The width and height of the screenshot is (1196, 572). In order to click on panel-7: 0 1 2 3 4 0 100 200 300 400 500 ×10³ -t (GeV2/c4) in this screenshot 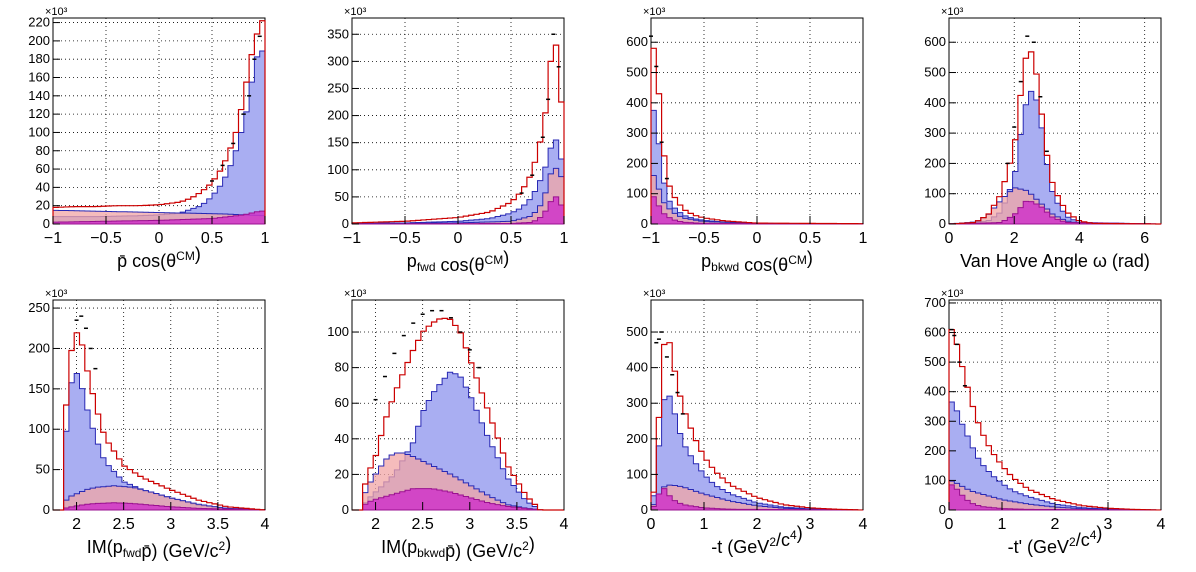, I will do `click(746, 422)`.